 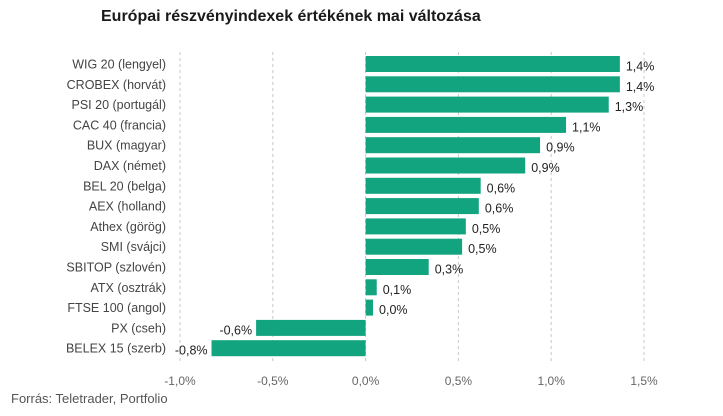 I want to click on category-label: SBITOP (szlovén), so click(x=116, y=268).